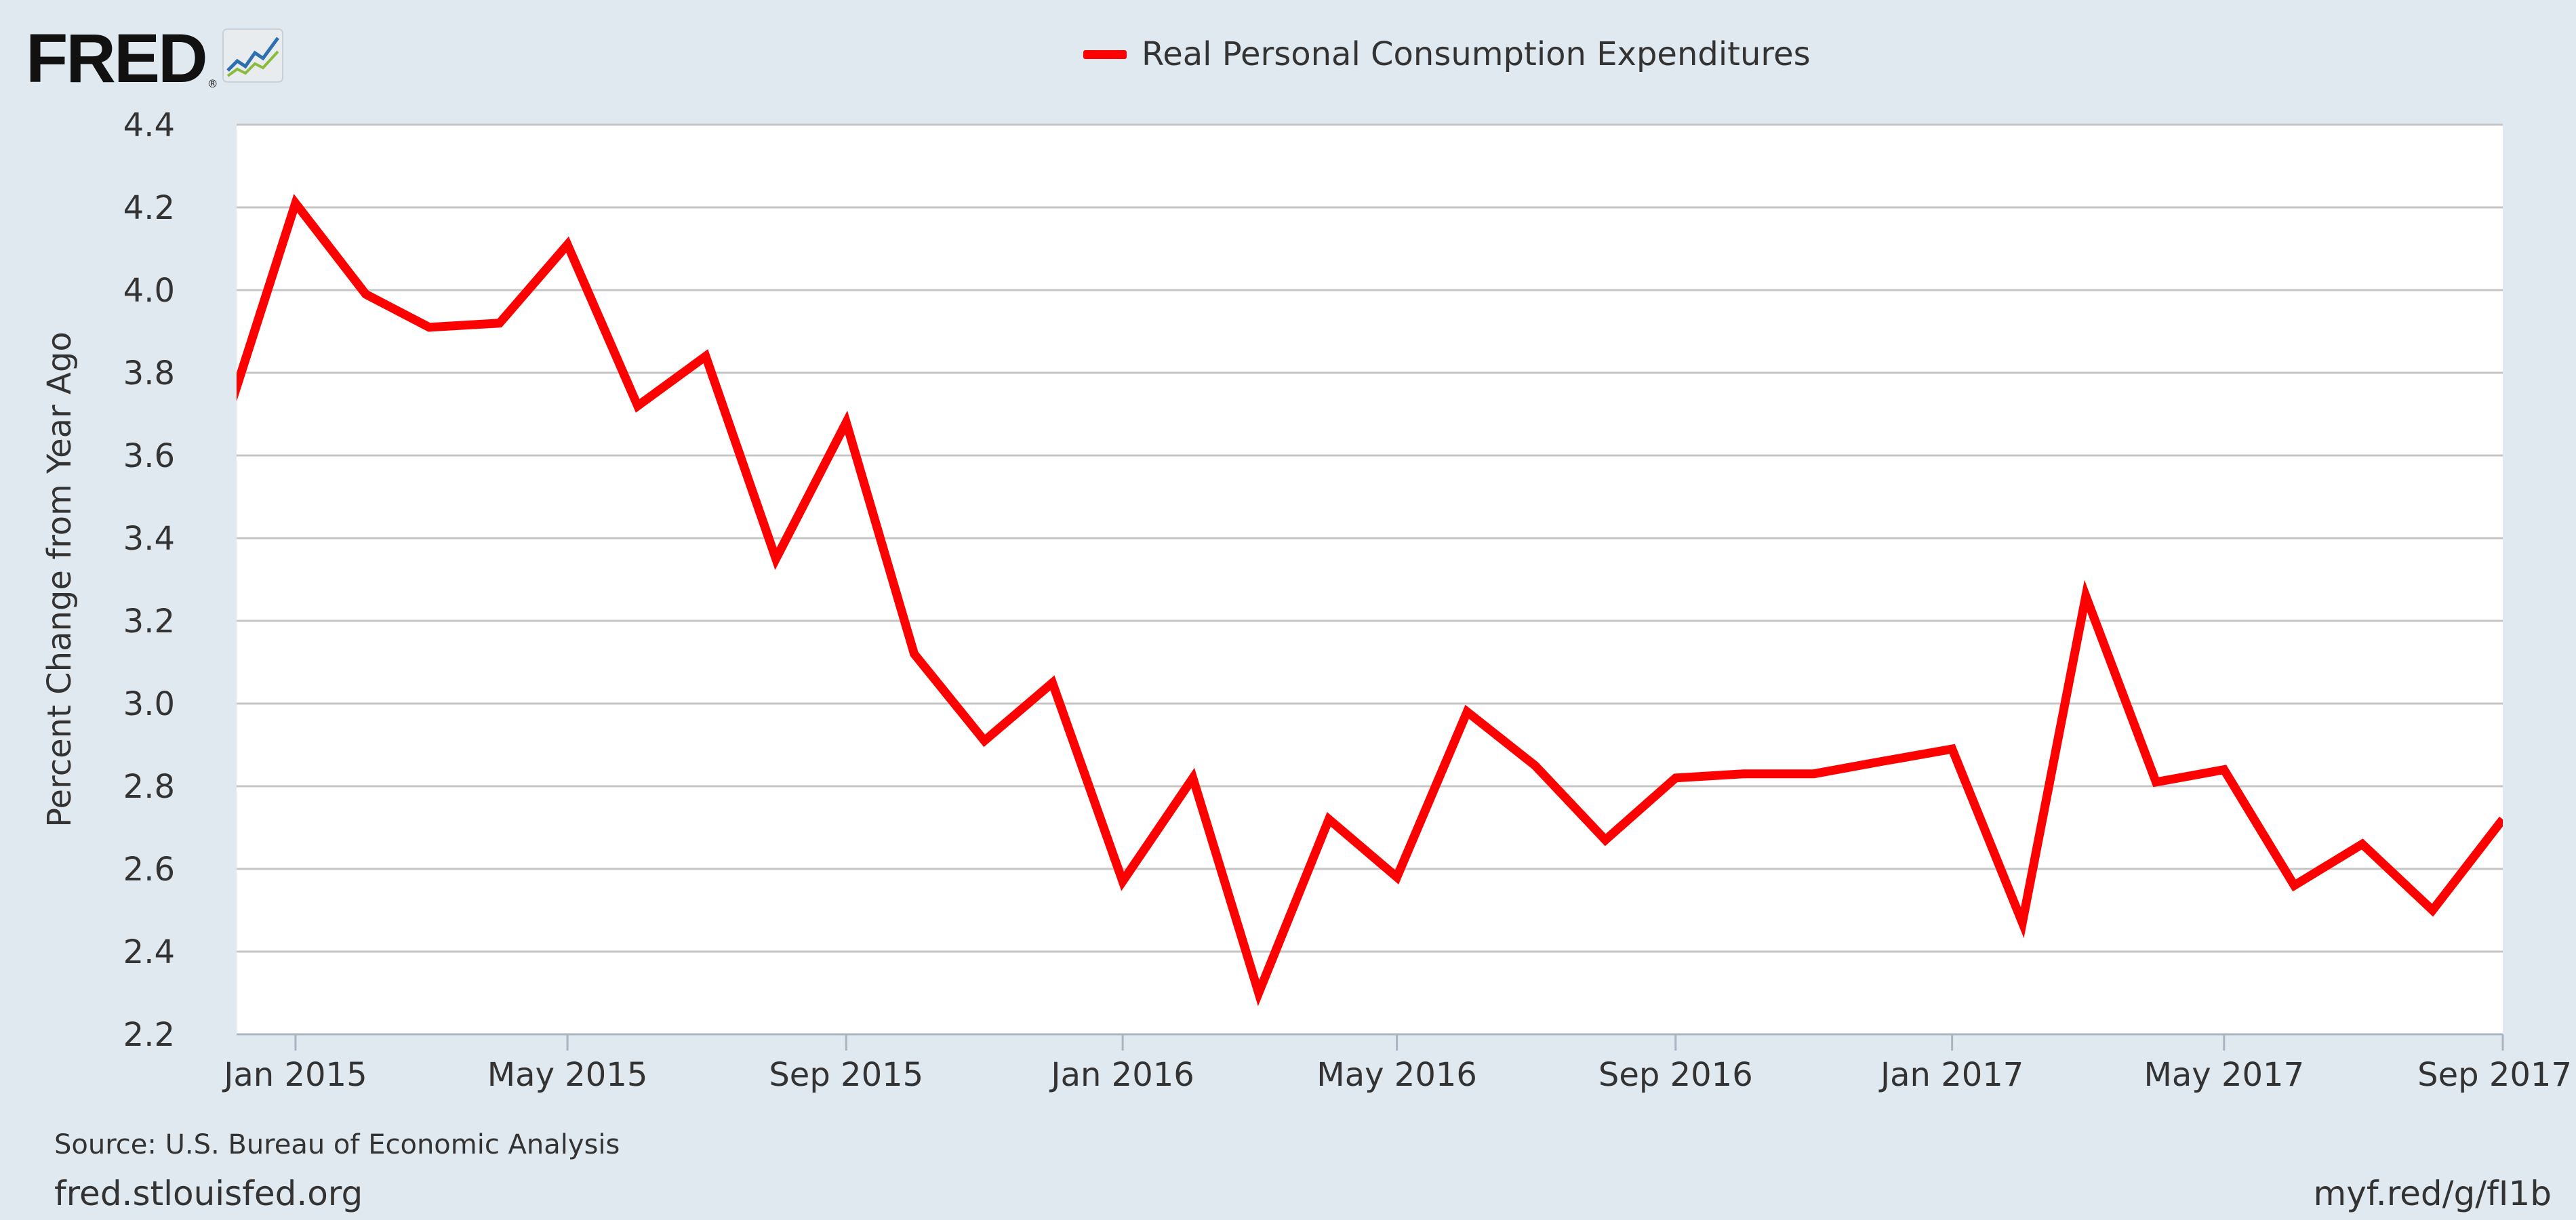 This screenshot has height=1220, width=2576. I want to click on y-tick-label: 2.8, so click(149, 787).